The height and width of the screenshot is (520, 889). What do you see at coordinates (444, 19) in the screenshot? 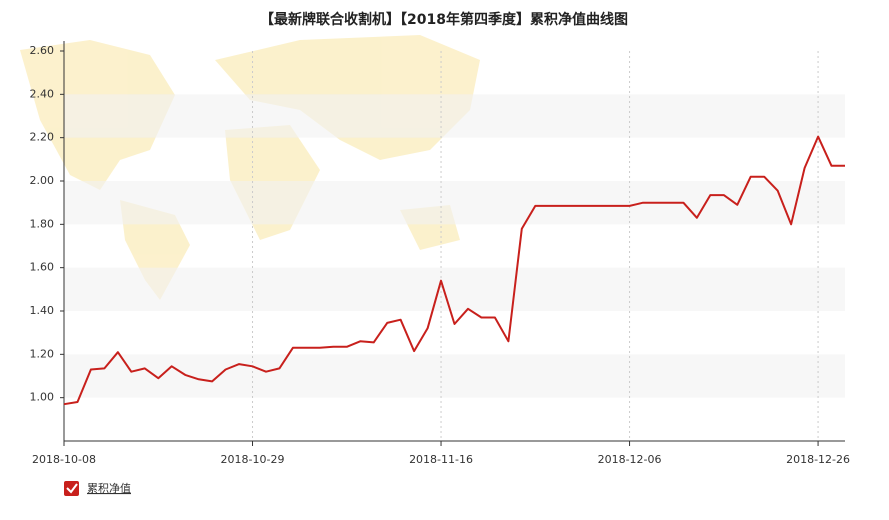
I see `chart-title: 【最新牌联合收割机】【2018年第四季度】累积净值曲线图` at bounding box center [444, 19].